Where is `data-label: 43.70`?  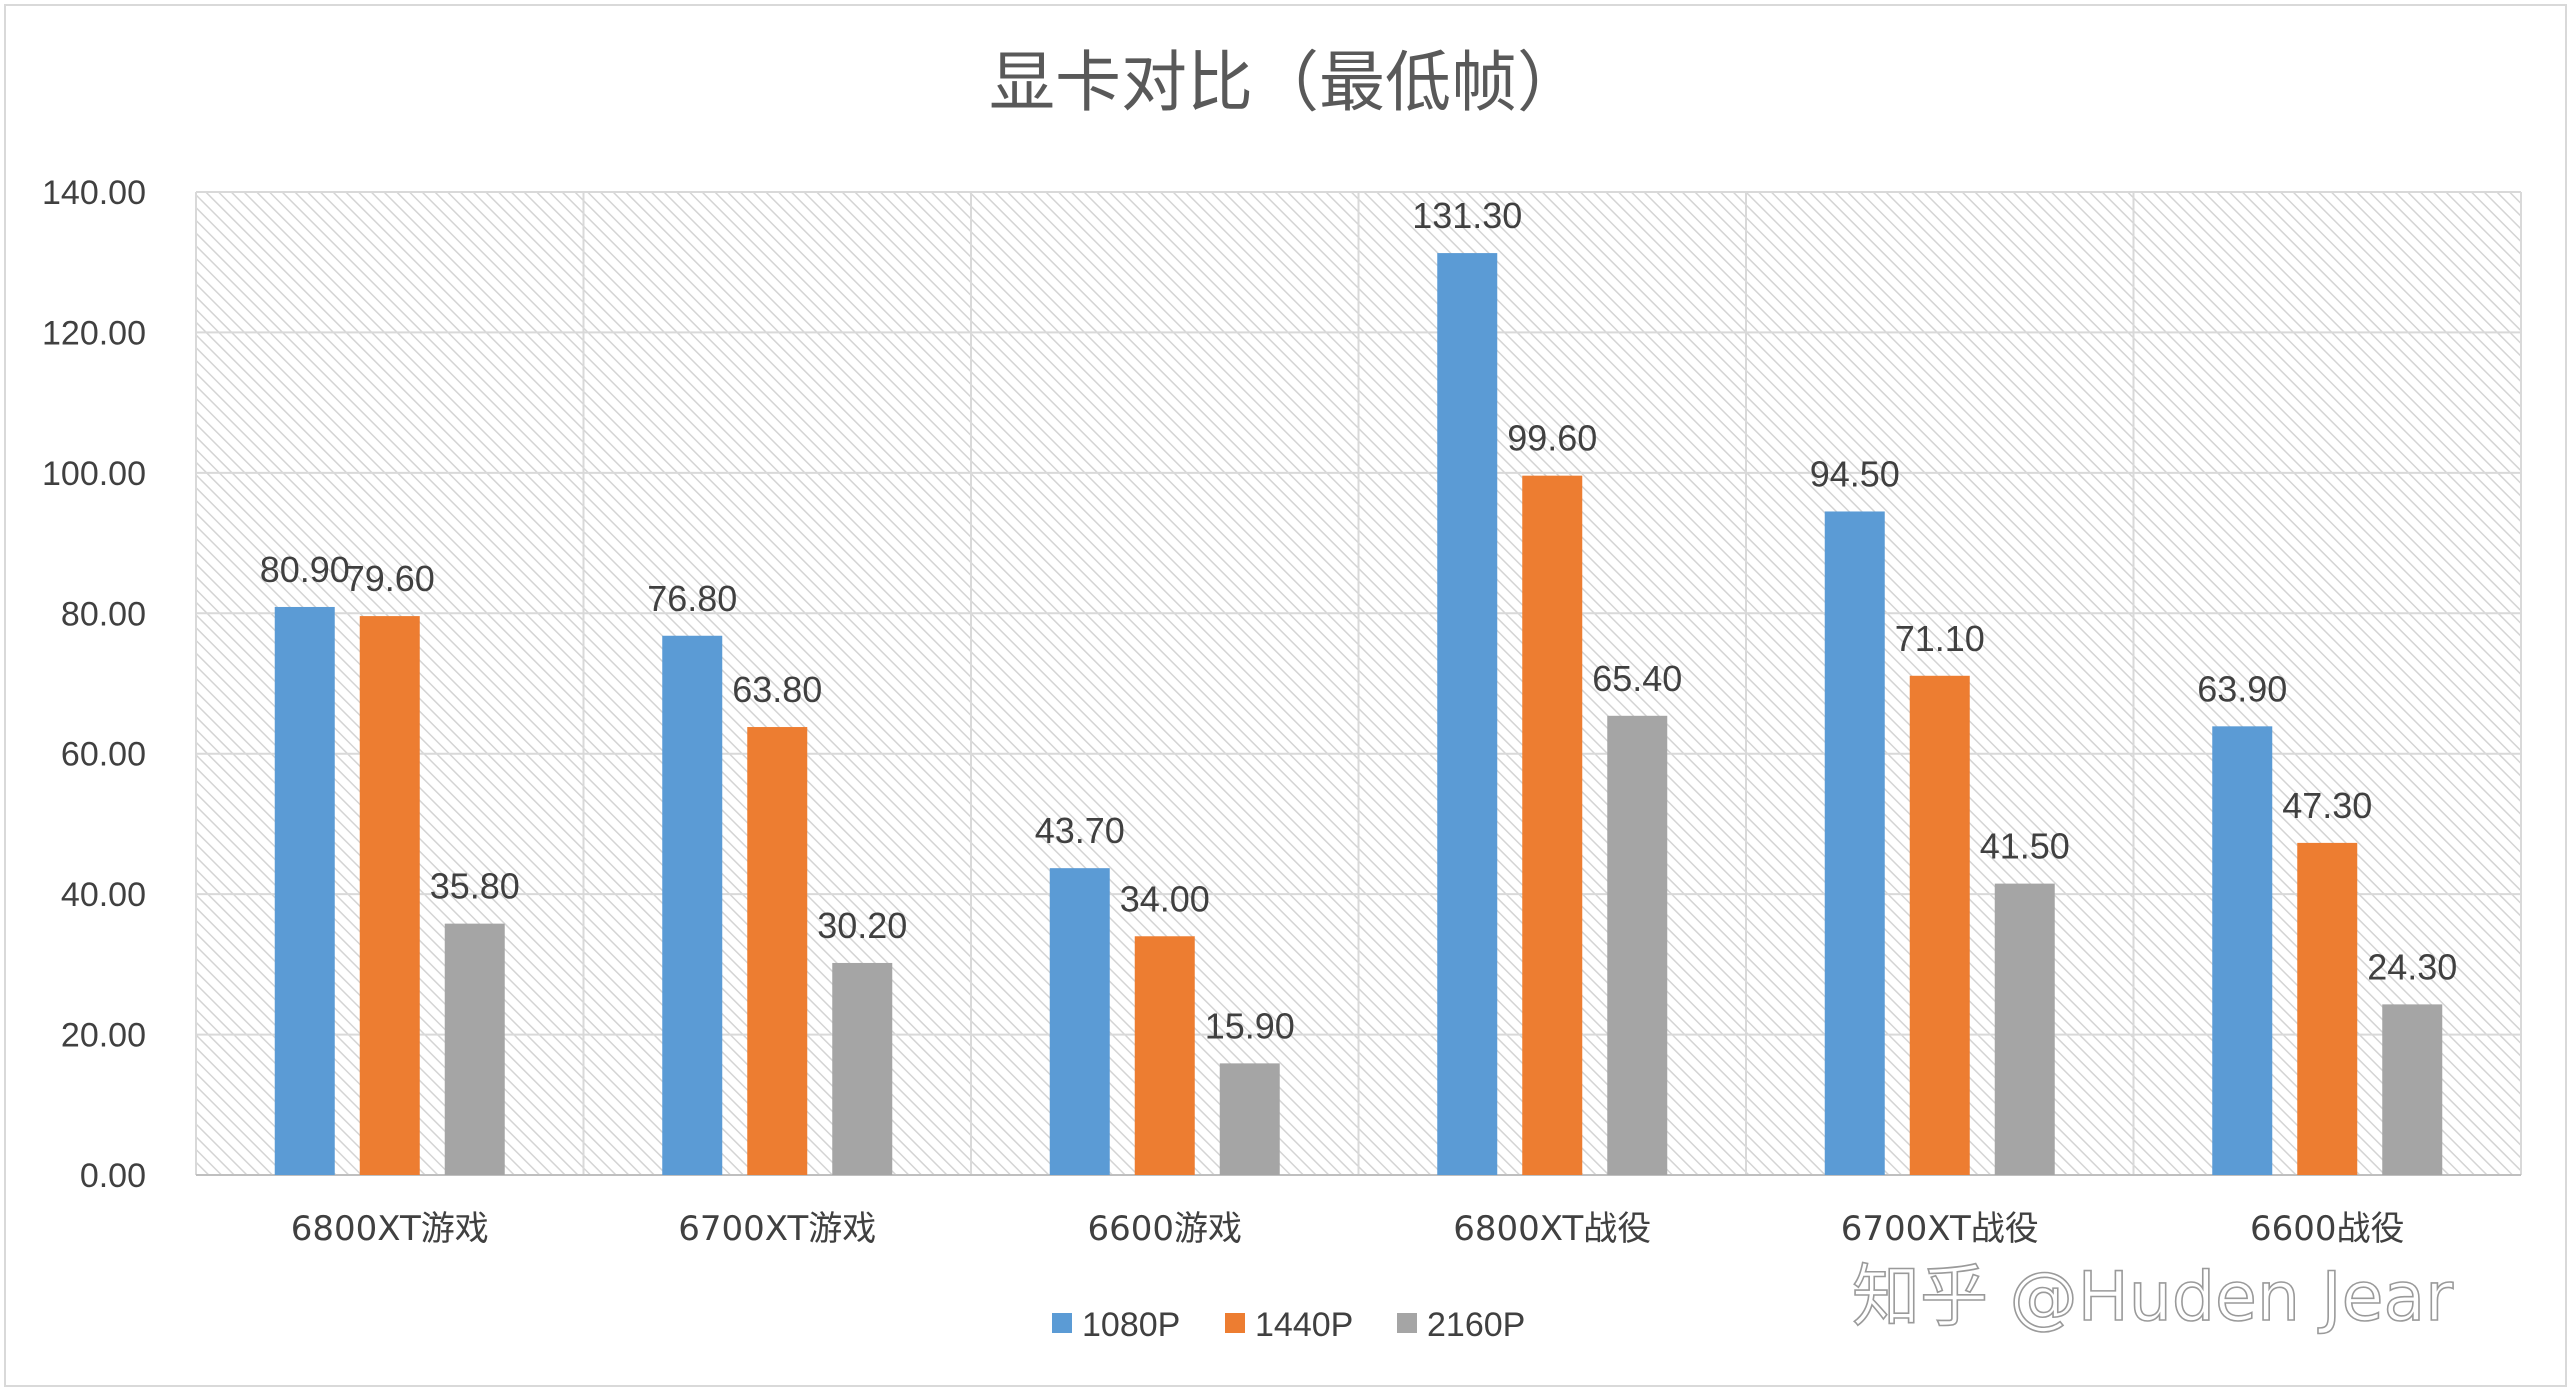 data-label: 43.70 is located at coordinates (1080, 830).